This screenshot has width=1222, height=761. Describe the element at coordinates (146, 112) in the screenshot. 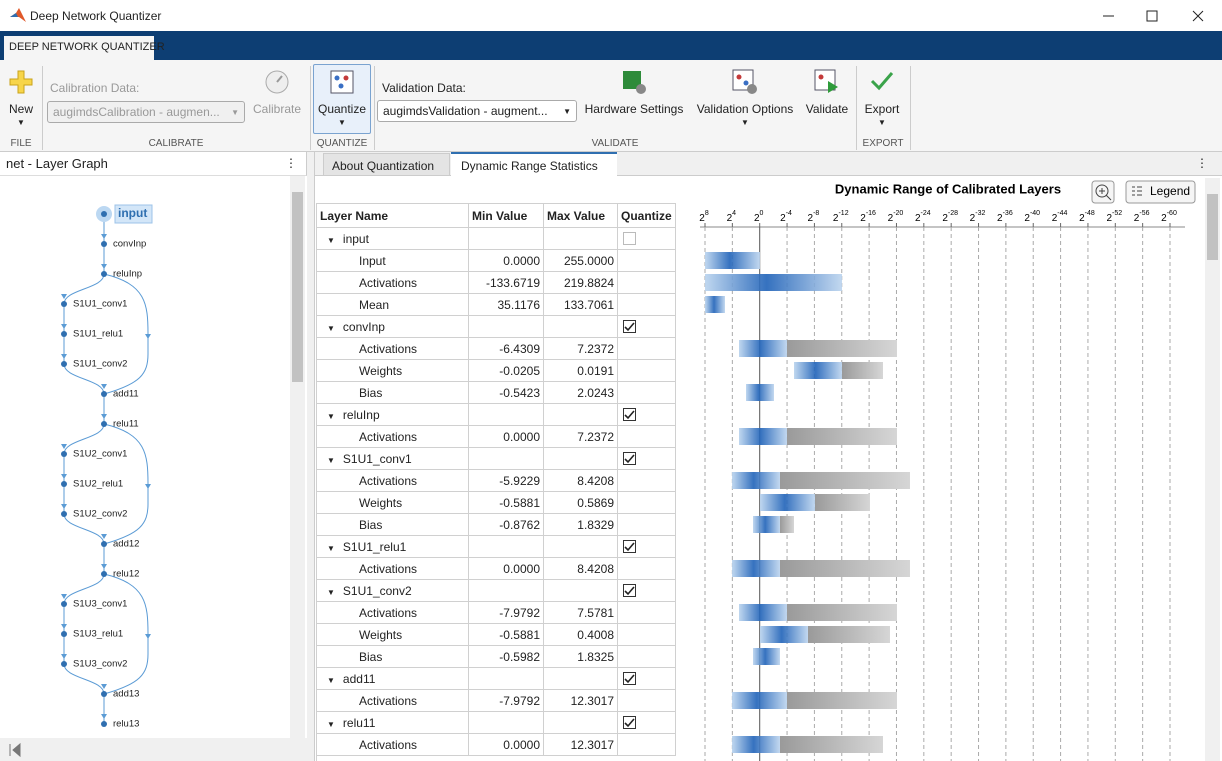

I see `calibration-data-dropdown: augimdsCalibration - augmen... ▼` at that location.